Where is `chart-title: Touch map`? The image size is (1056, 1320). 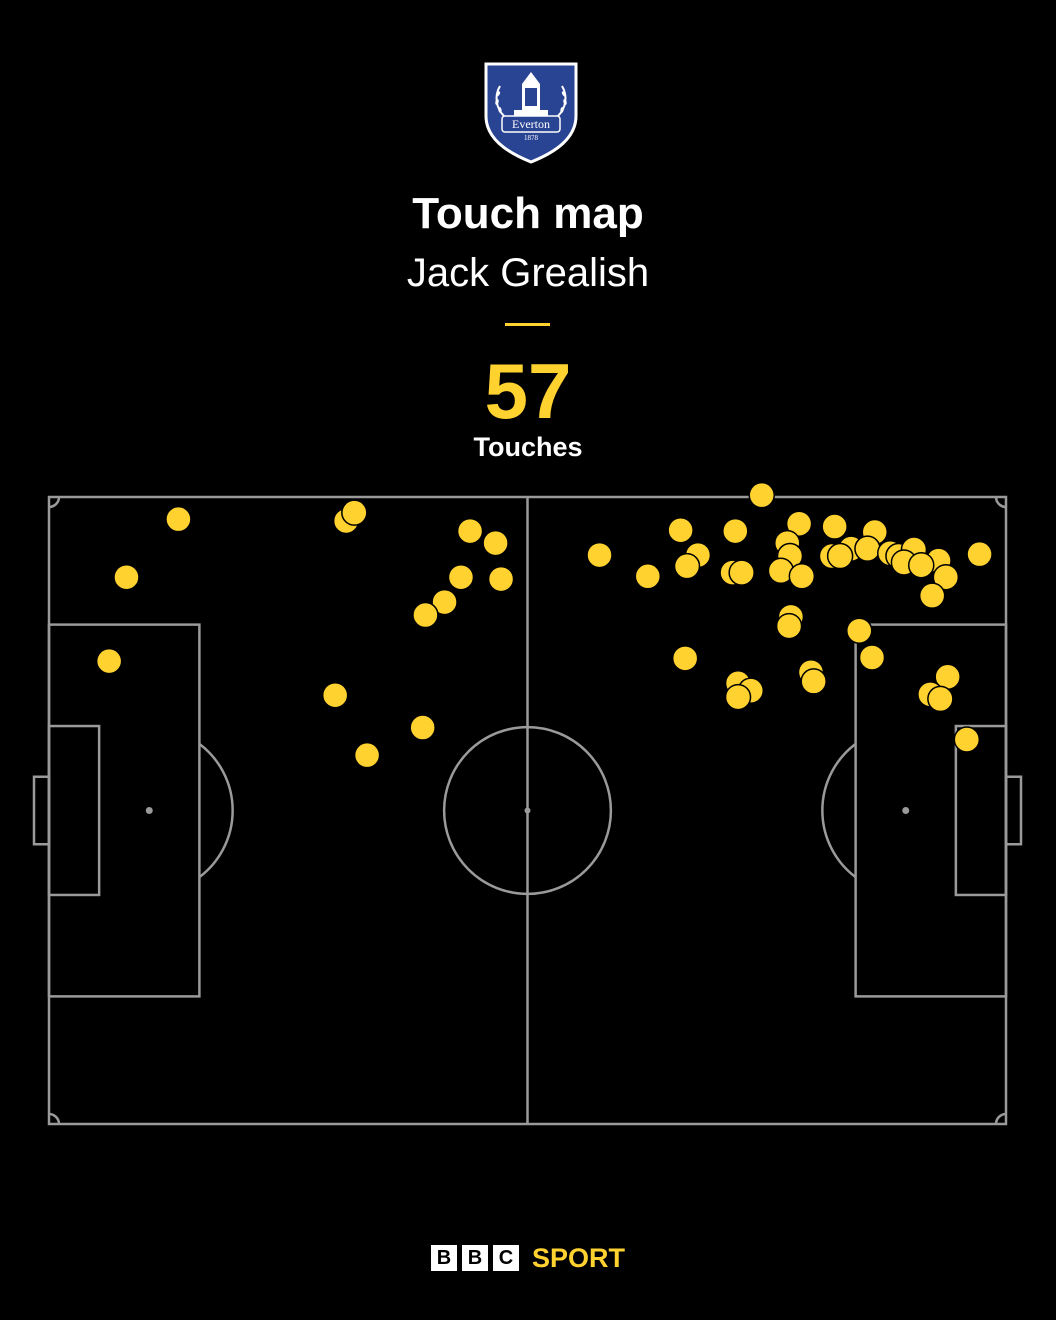
chart-title: Touch map is located at coordinates (528, 213).